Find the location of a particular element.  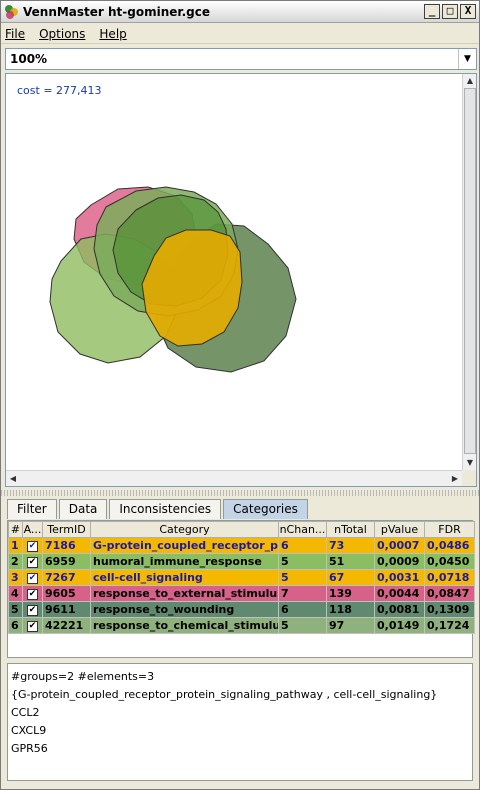

tab-inconsistencies: Inconsistencies is located at coordinates (165, 509).